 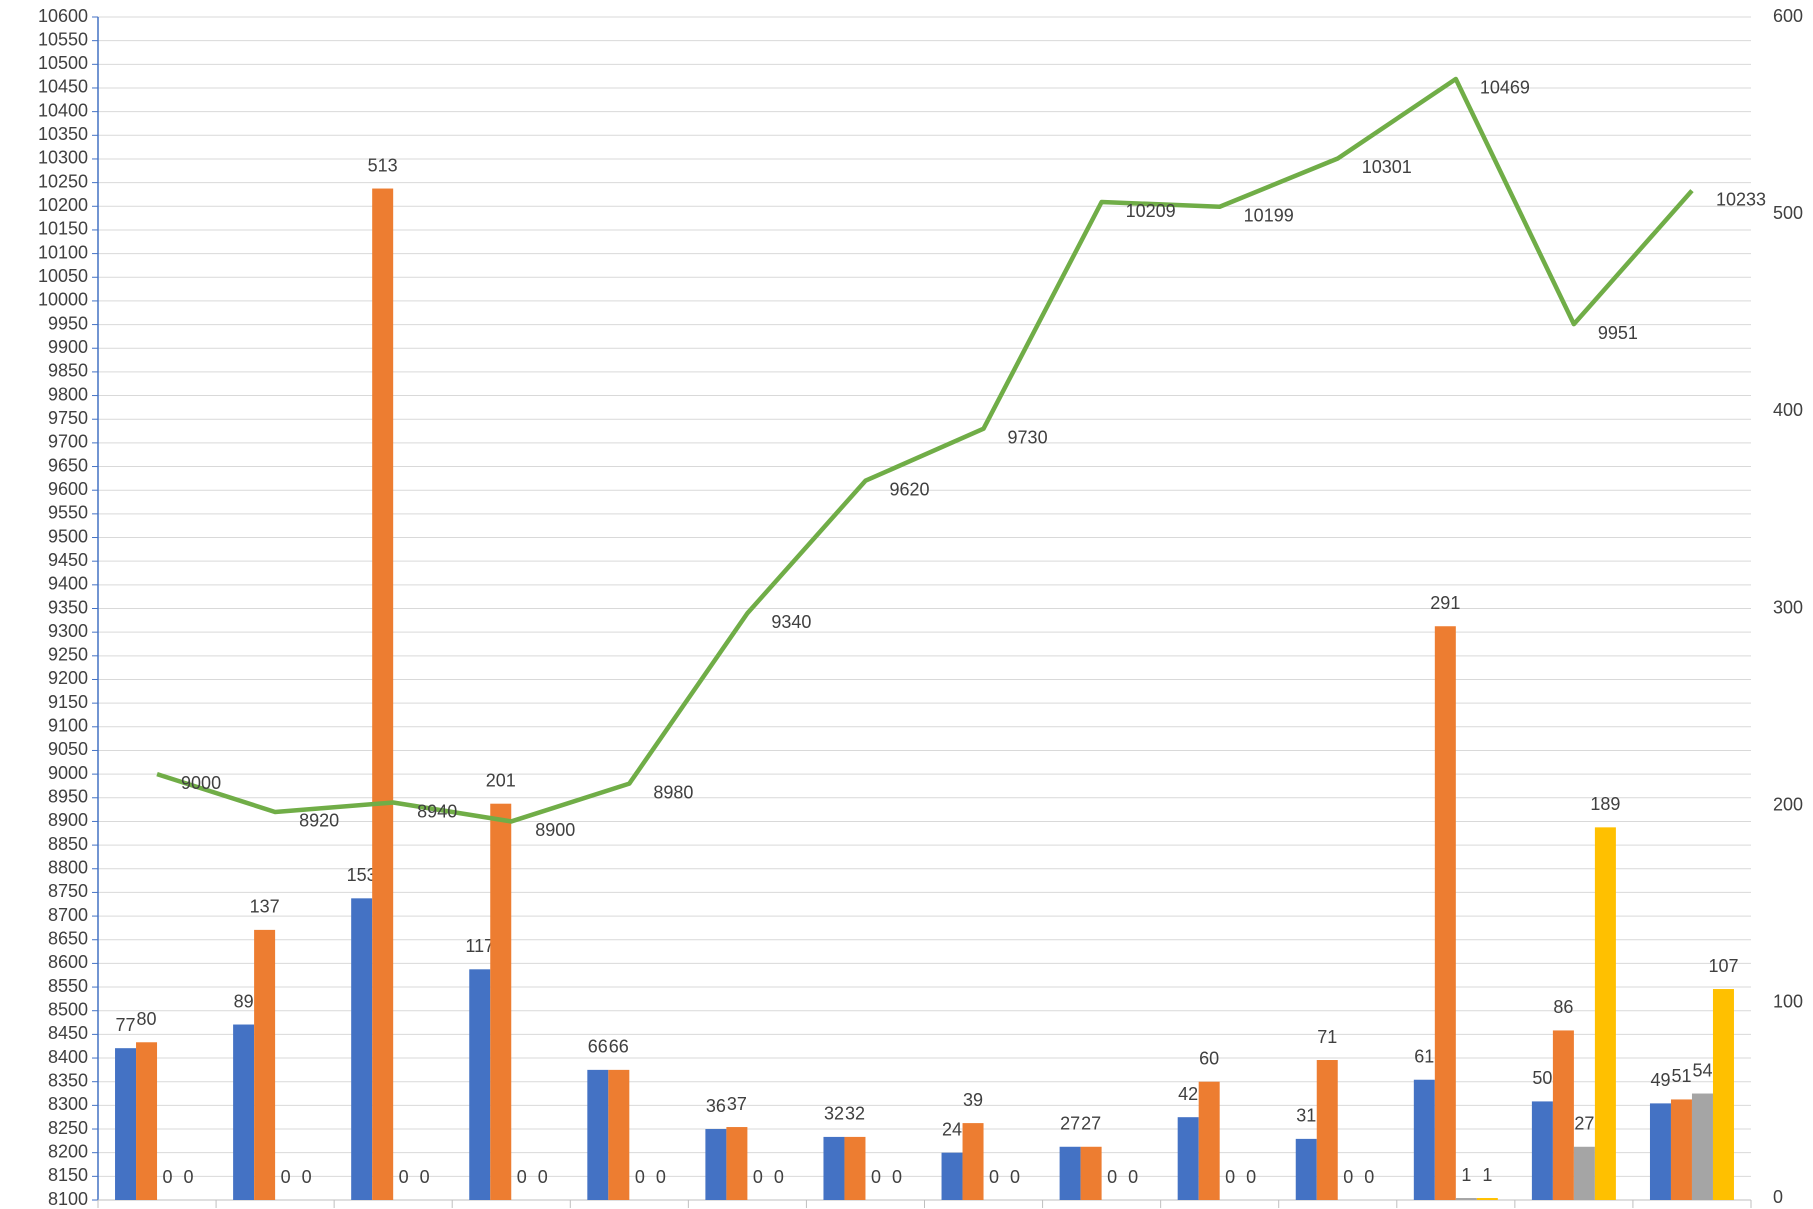 I want to click on line-value-label: 10209, so click(x=1151, y=211).